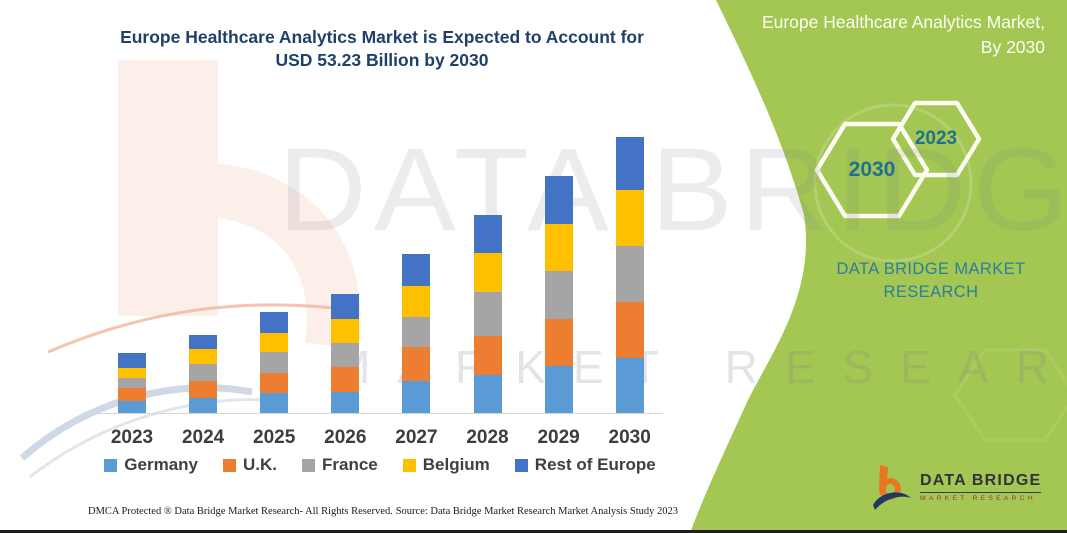  What do you see at coordinates (558, 437) in the screenshot?
I see `x-axis-label-2029: 2029` at bounding box center [558, 437].